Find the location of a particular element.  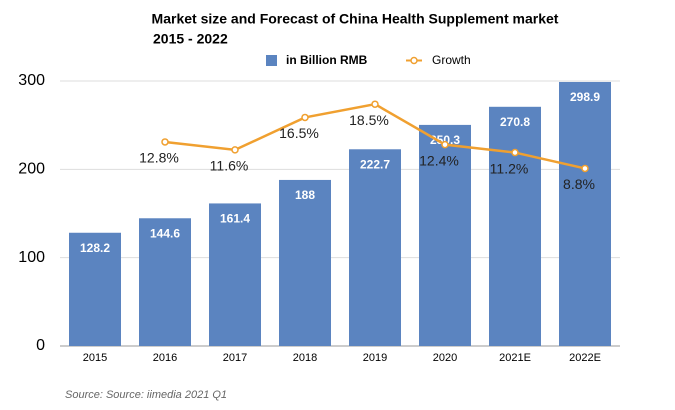

x-tick-label: 2017 is located at coordinates (235, 358).